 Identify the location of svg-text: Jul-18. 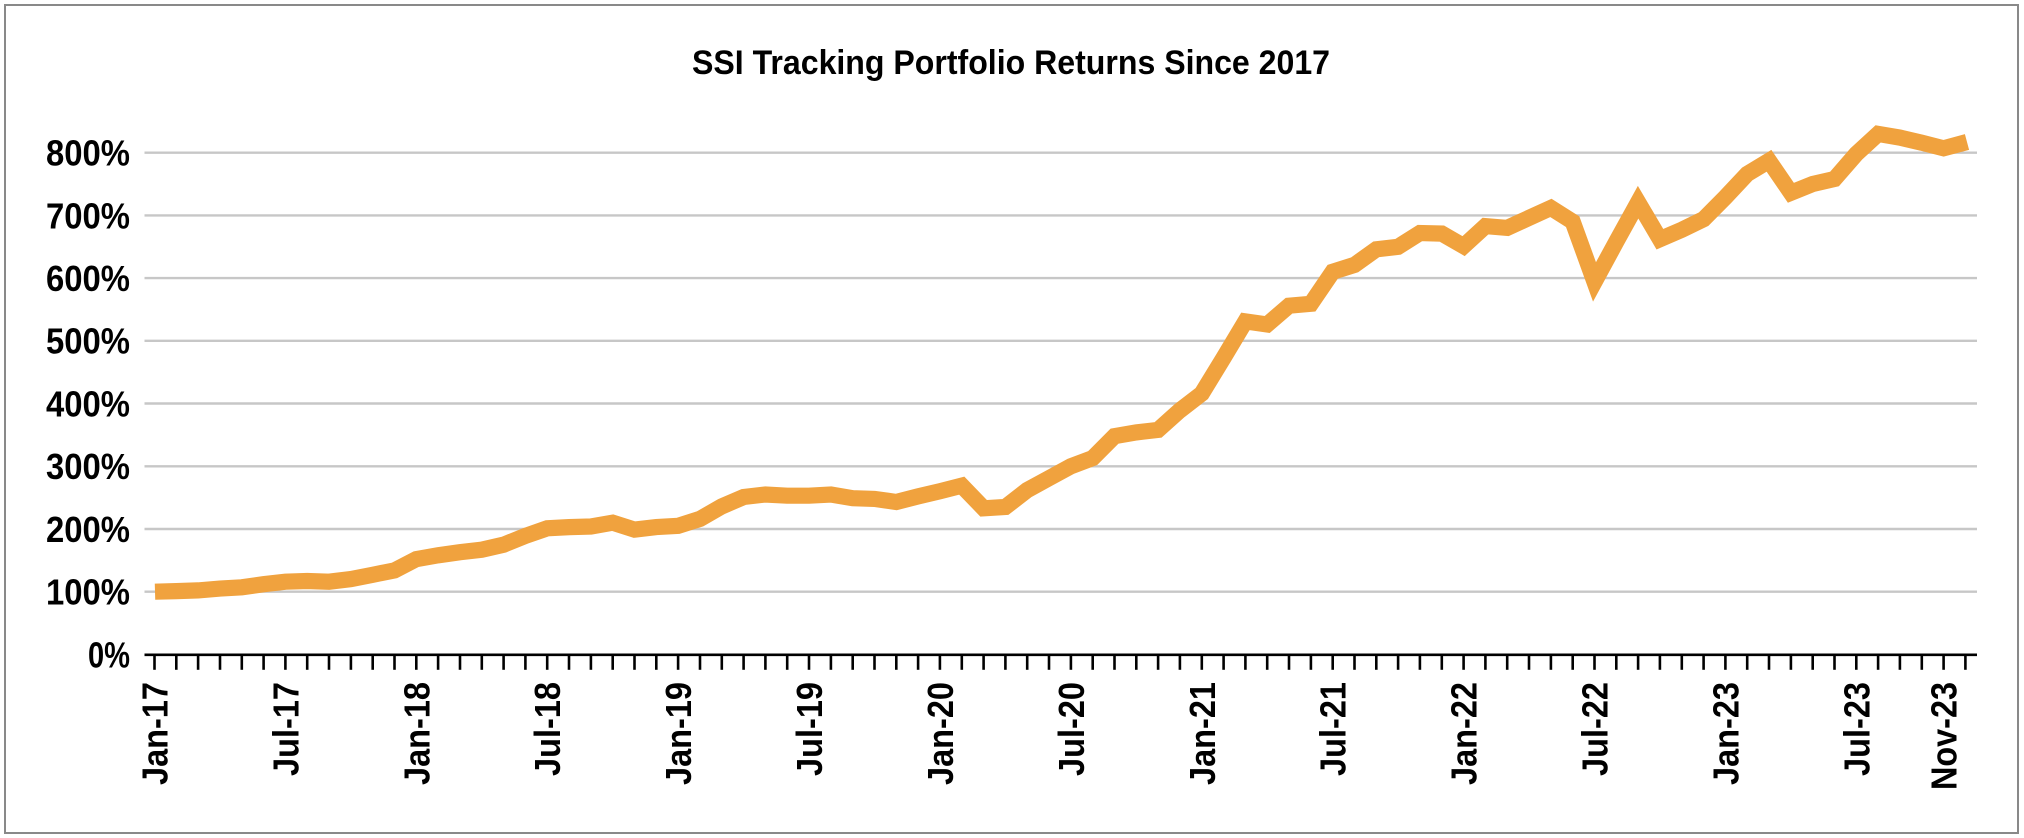
(547, 729).